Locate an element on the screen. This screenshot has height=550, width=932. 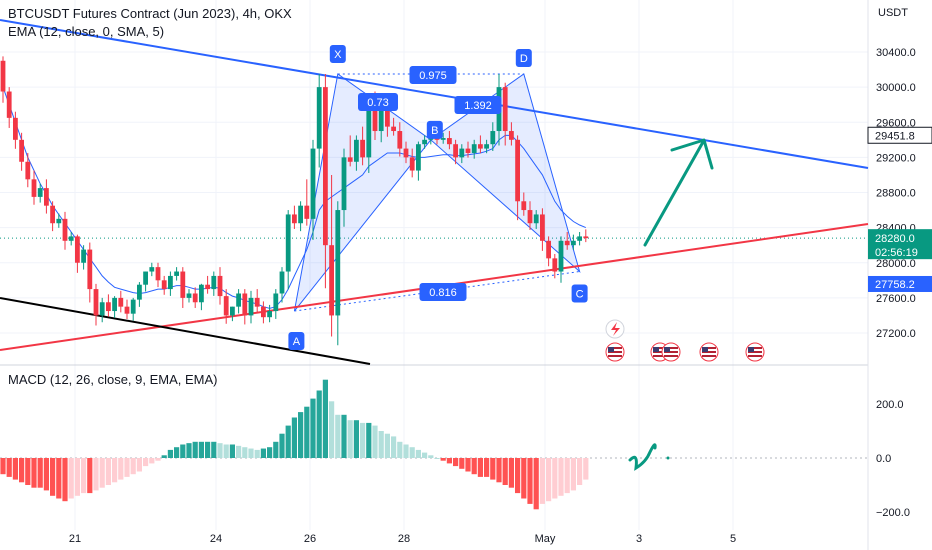
fib-ratio-label: 0.73 is located at coordinates (378, 102).